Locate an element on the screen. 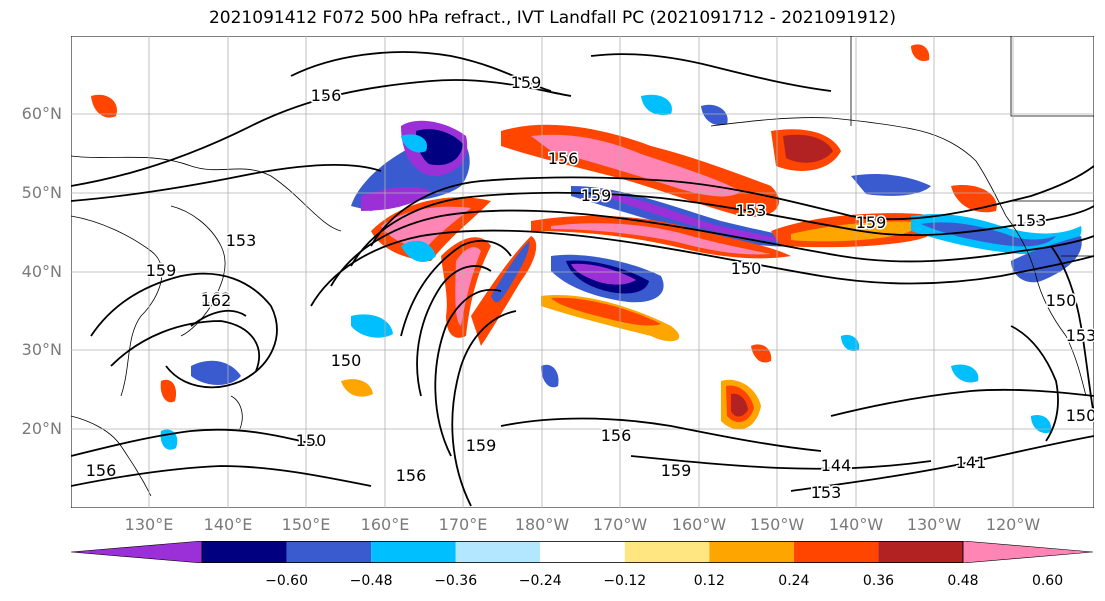  latitude-label: 40°N is located at coordinates (41, 271).